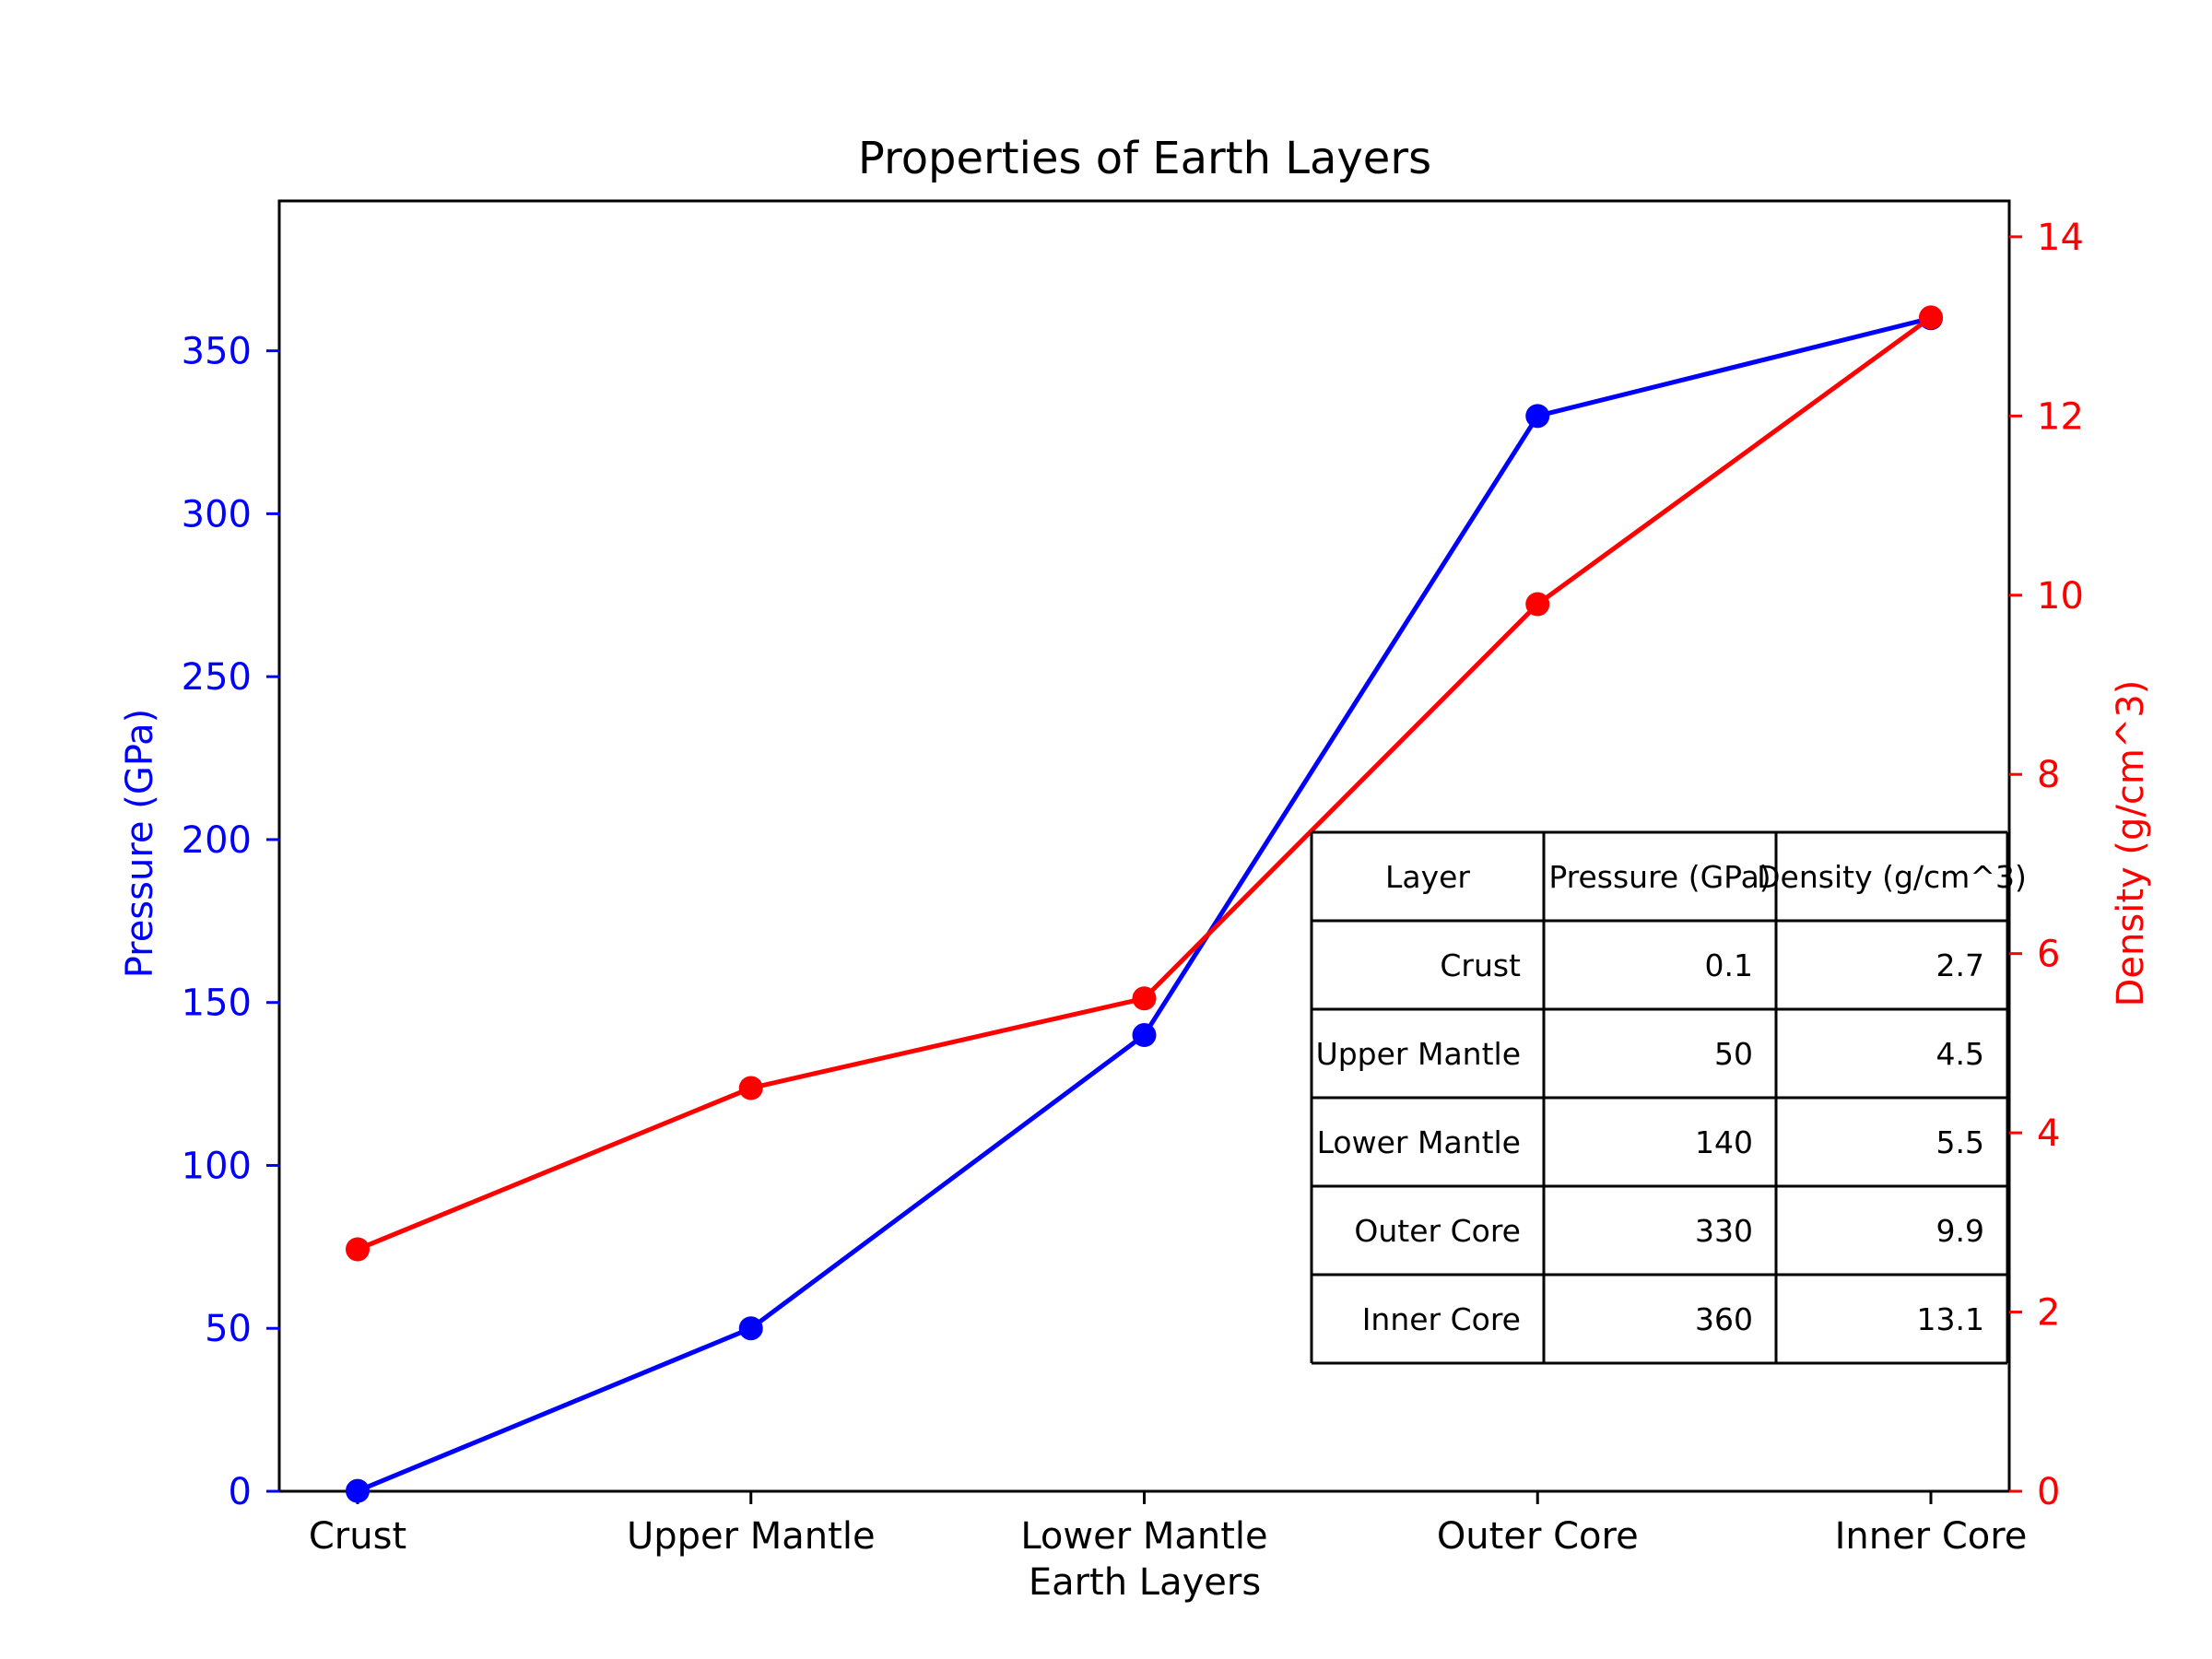 The width and height of the screenshot is (2212, 1659). What do you see at coordinates (1143, 1536) in the screenshot?
I see `x-tick-label: Lower Mantle` at bounding box center [1143, 1536].